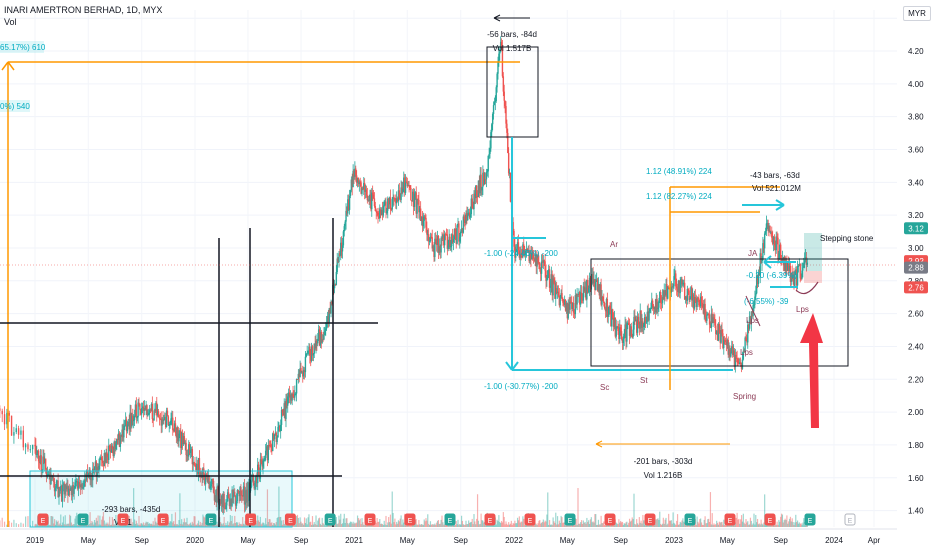 The height and width of the screenshot is (550, 932). I want to click on y-tick-label: 3.60, so click(916, 150).